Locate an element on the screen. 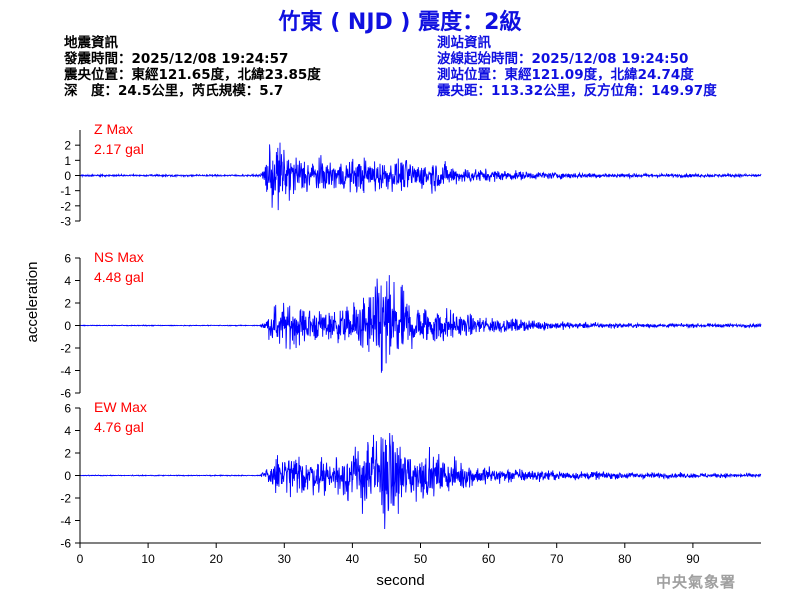  max-label-ns: NS Max is located at coordinates (119, 257).